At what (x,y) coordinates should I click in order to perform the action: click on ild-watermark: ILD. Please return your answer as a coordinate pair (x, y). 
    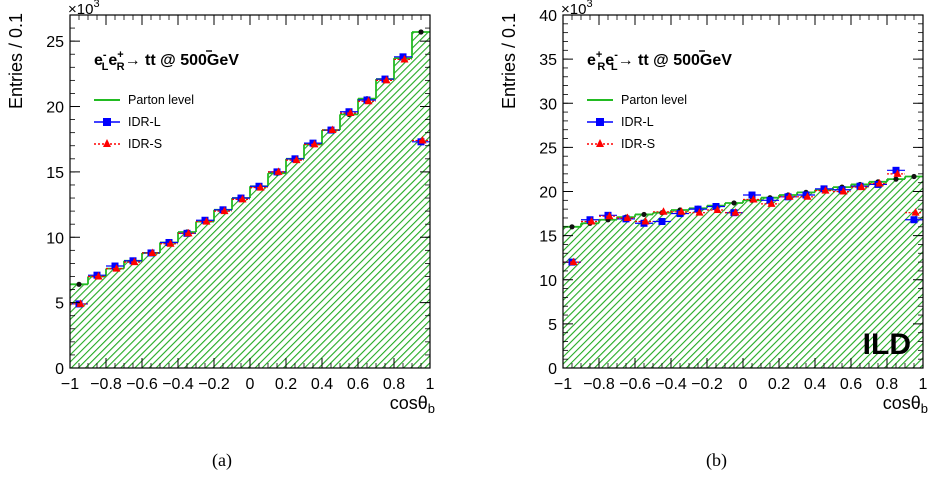
    Looking at the image, I should click on (887, 344).